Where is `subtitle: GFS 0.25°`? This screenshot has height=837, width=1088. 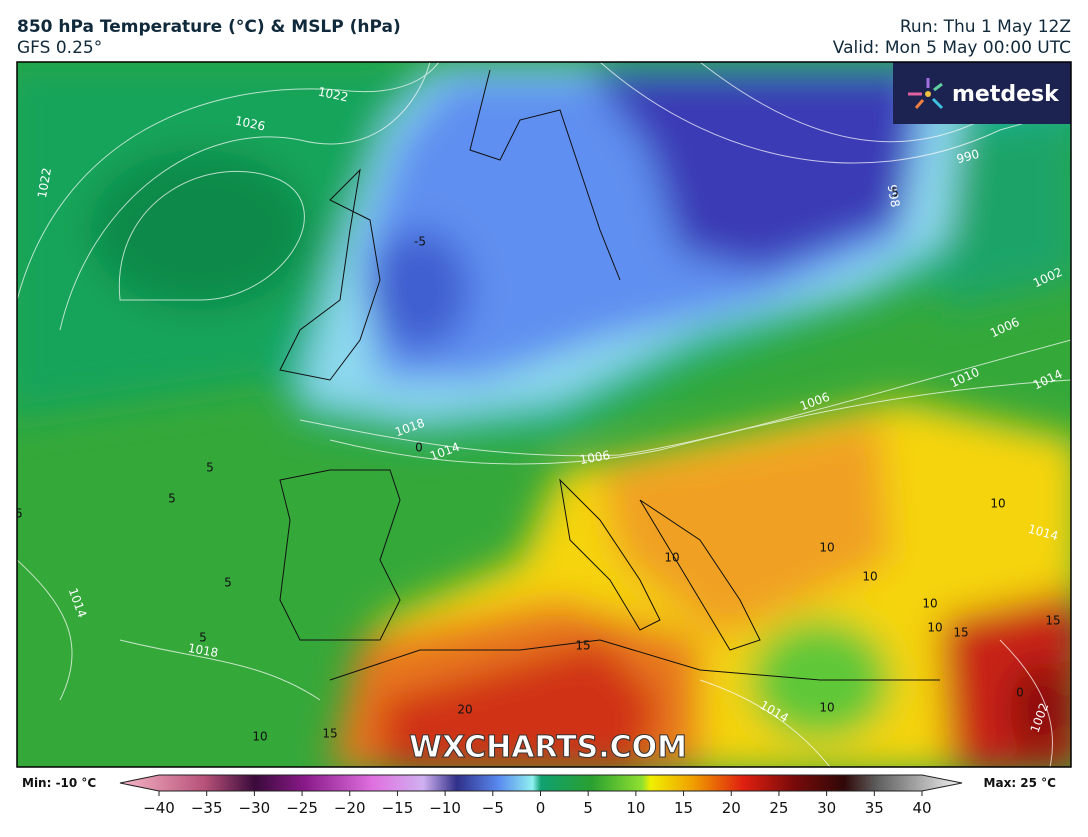 subtitle: GFS 0.25° is located at coordinates (59, 48).